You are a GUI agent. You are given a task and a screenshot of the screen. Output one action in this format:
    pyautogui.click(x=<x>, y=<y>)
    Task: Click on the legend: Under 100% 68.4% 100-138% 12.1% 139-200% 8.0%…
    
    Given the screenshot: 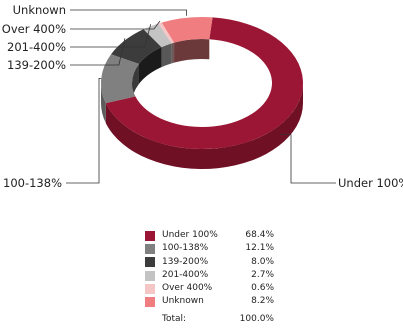 What is the action you would take?
    pyautogui.click(x=209, y=277)
    